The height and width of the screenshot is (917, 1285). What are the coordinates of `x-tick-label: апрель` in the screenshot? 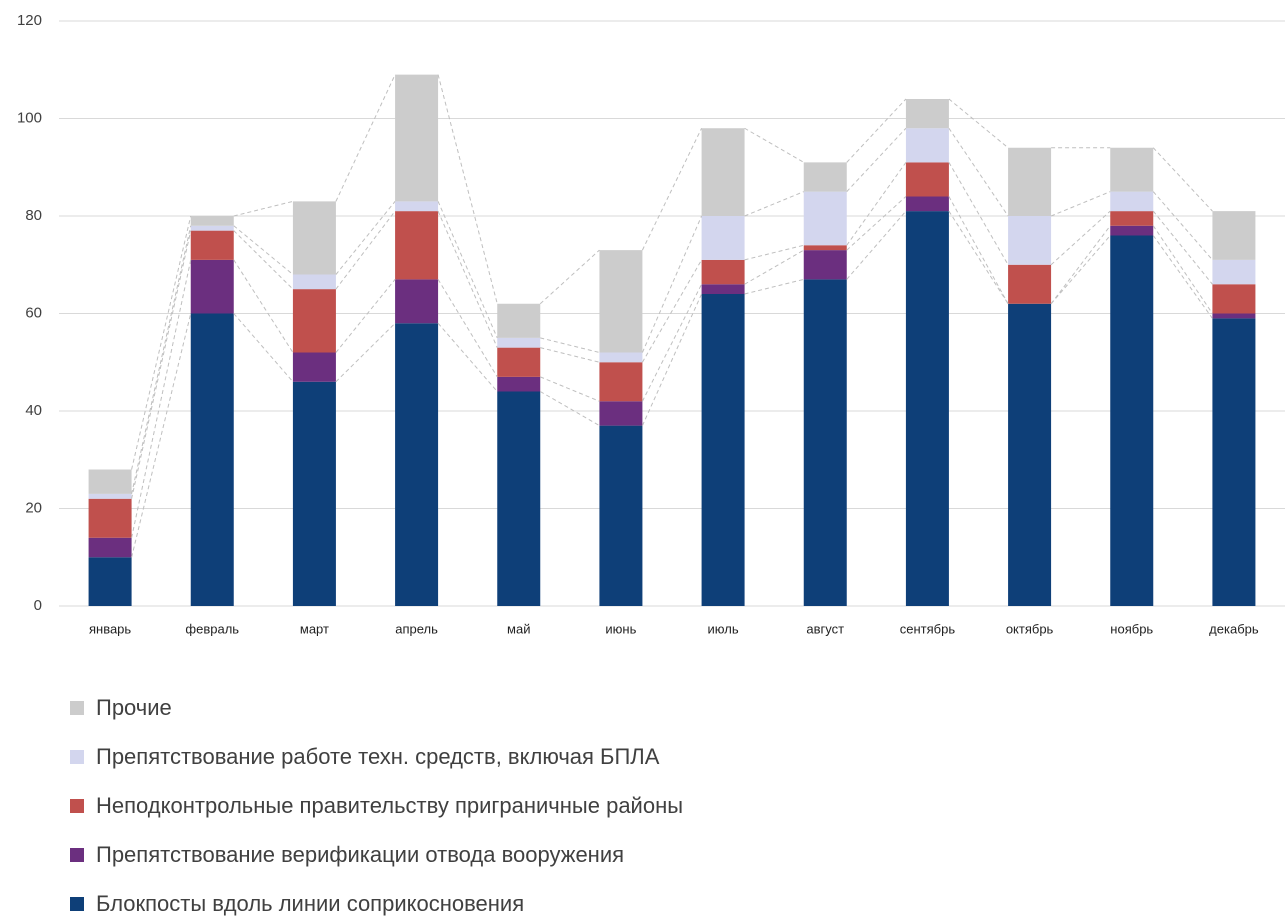 It's located at (416, 628).